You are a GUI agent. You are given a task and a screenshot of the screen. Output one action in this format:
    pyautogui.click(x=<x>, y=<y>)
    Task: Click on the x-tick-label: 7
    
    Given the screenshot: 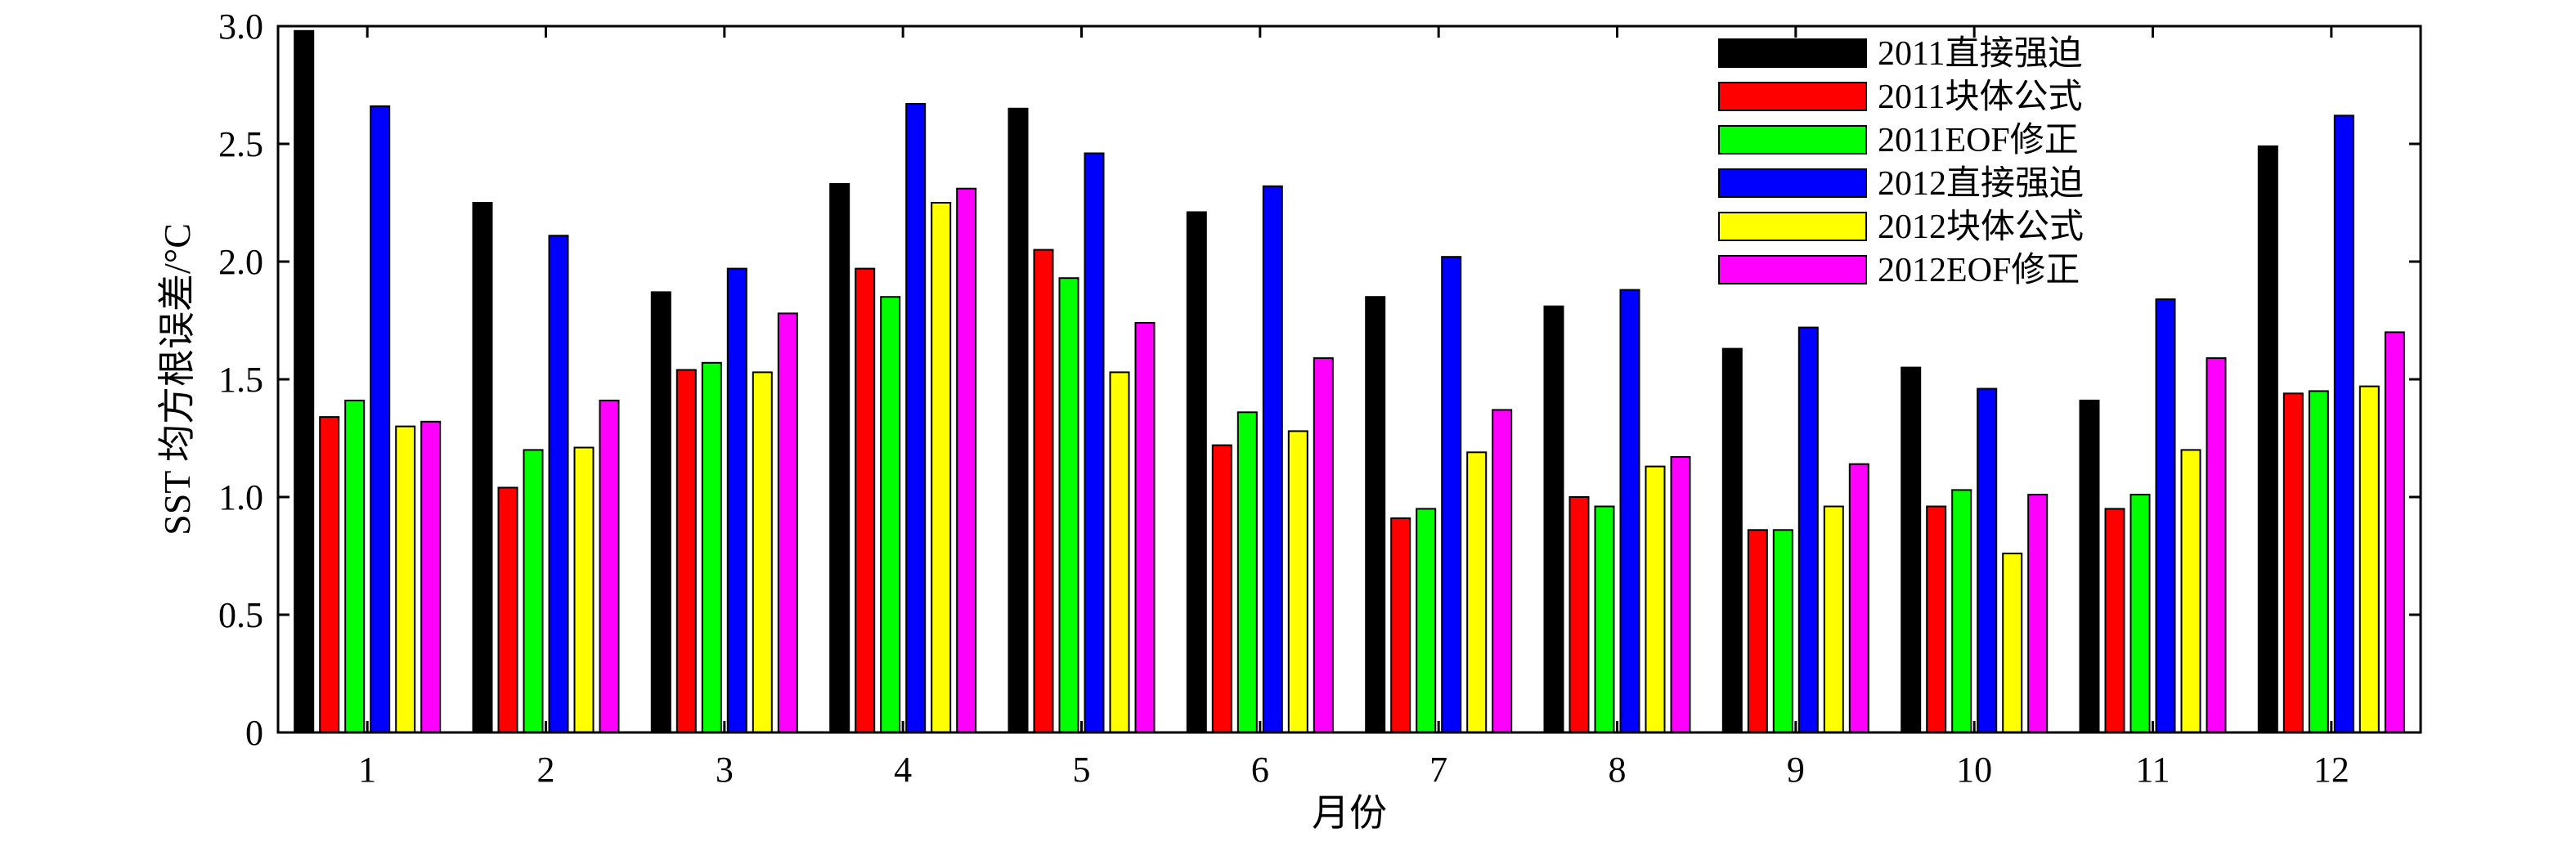 What is the action you would take?
    pyautogui.click(x=1438, y=770)
    